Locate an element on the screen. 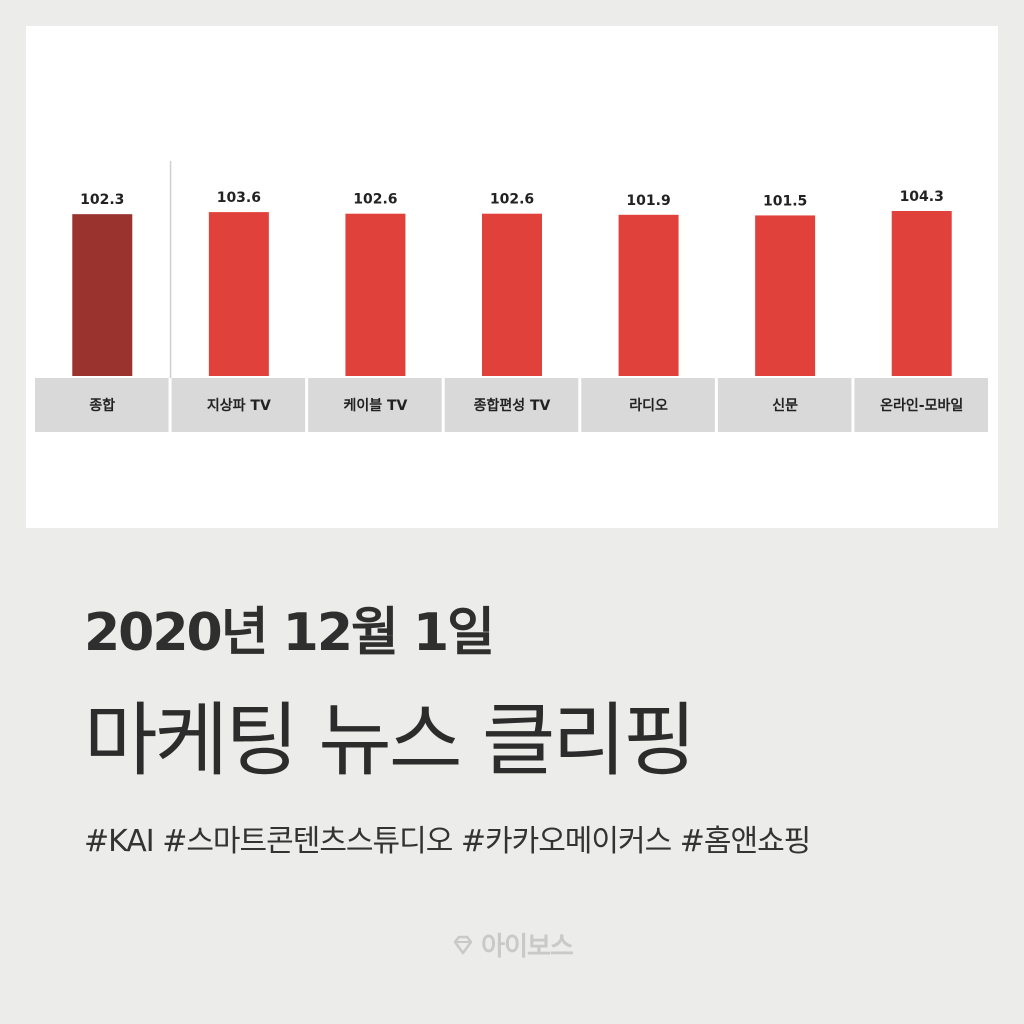  category-label: 종합 is located at coordinates (102, 405).